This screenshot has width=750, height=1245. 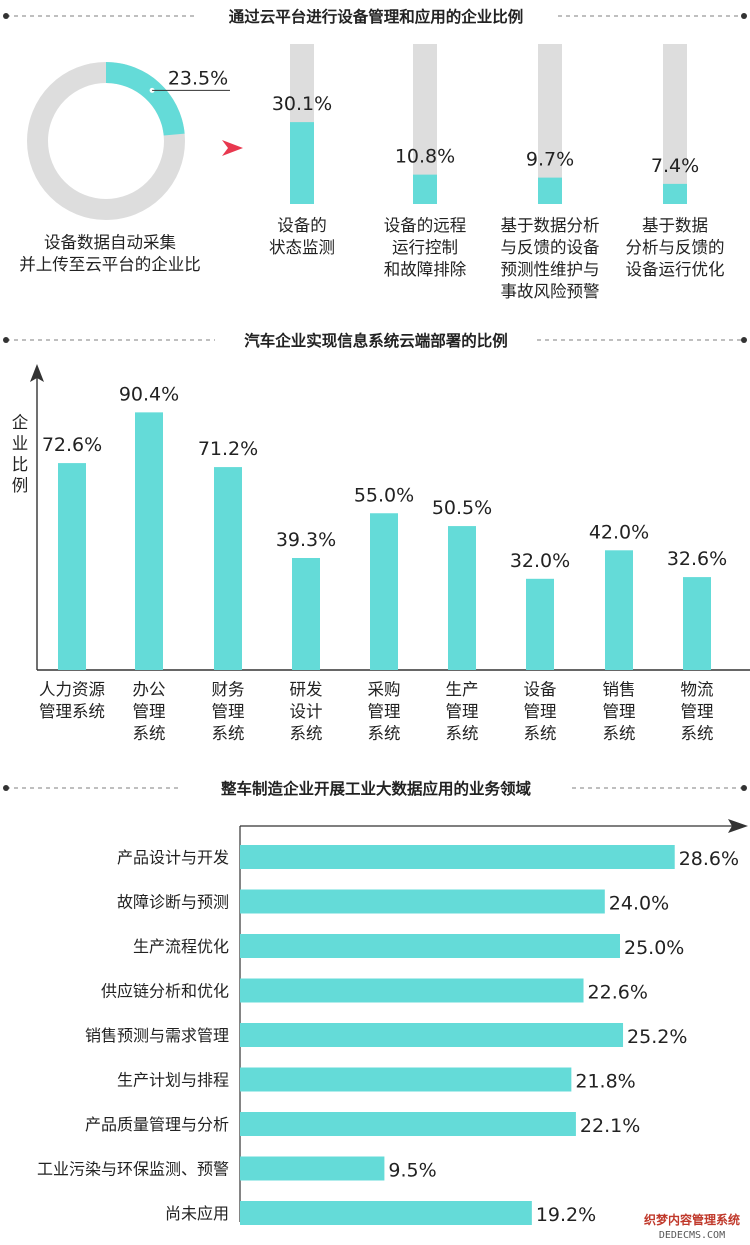 What do you see at coordinates (6, 340) in the screenshot?
I see `section2-divider-dot-left` at bounding box center [6, 340].